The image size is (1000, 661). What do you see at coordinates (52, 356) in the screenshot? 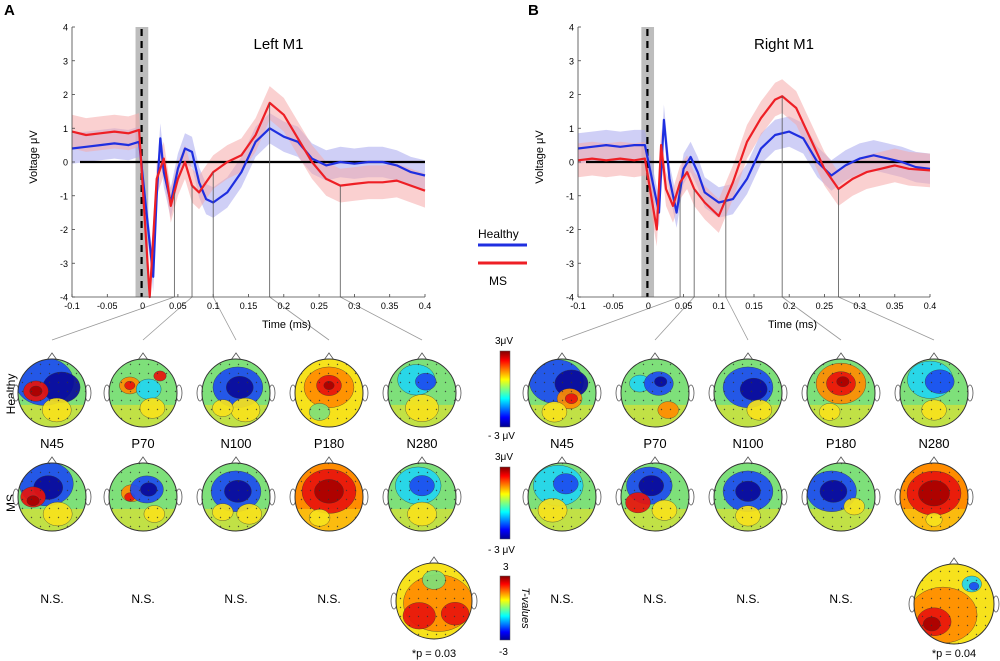
I see `left-topo-healthy-n45-nose` at bounding box center [52, 356].